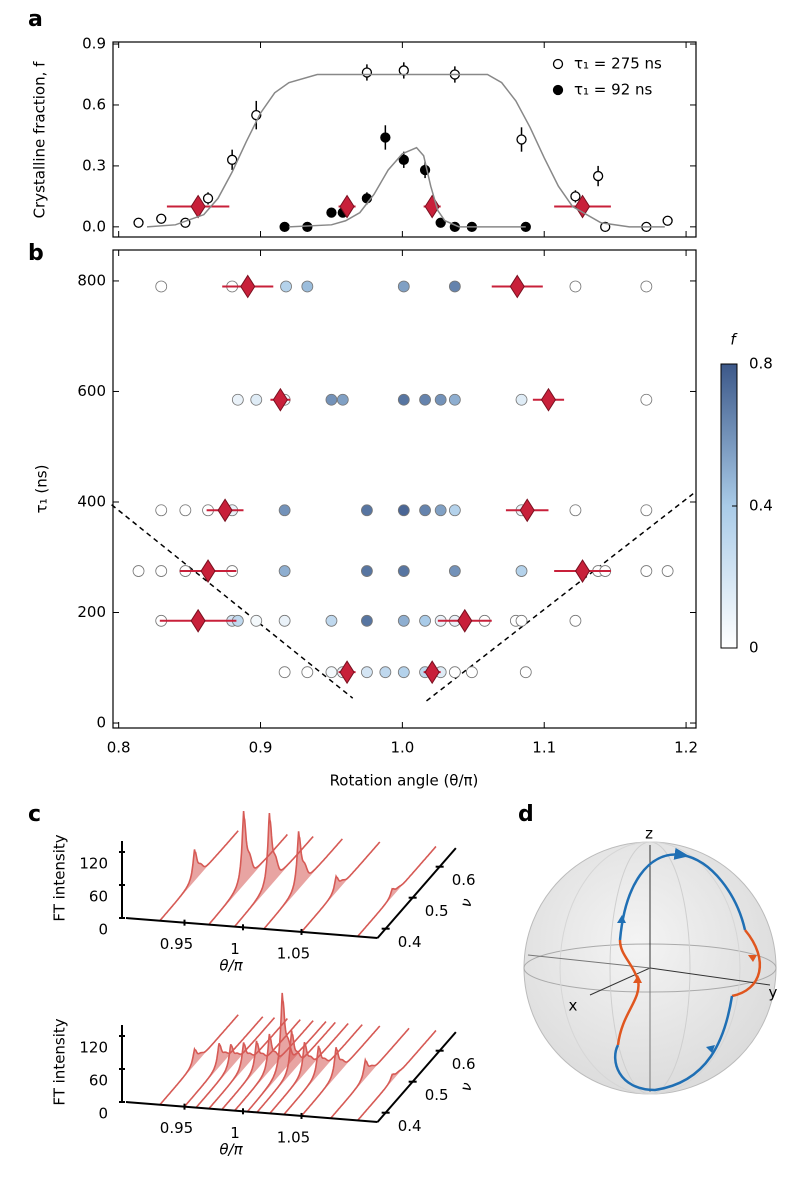 The height and width of the screenshot is (1178, 800). What do you see at coordinates (761, 364) in the screenshot?
I see `colorbar-tick-label: 0.8` at bounding box center [761, 364].